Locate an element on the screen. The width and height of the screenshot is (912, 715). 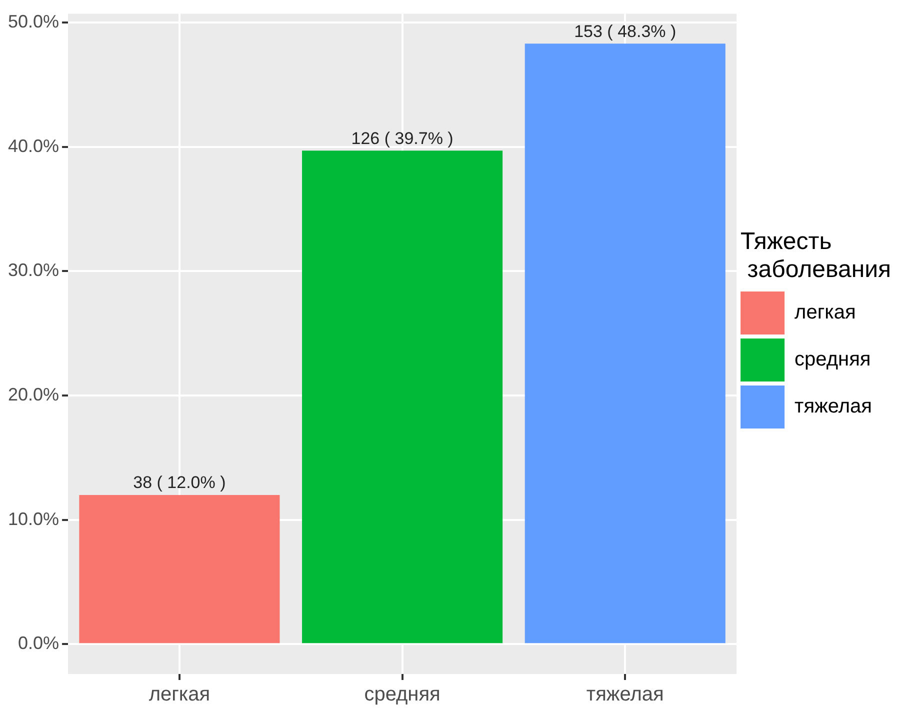
y-tick-label: 40.0% is located at coordinates (34, 146).